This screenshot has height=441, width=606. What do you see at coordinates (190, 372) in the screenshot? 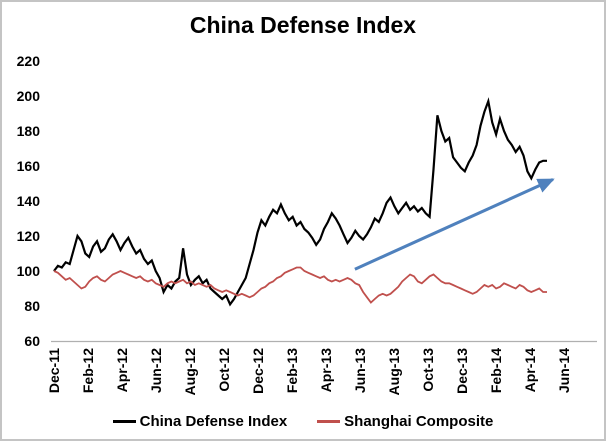
I see `x-tick-label: Aug-12` at bounding box center [190, 372].